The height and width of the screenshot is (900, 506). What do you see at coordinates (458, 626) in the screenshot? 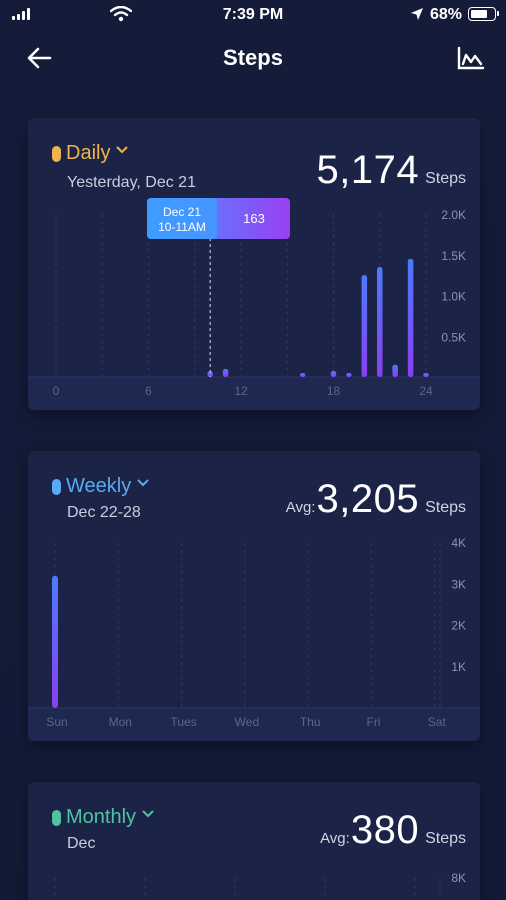
I see `weekly-ytick: 2K` at bounding box center [458, 626].